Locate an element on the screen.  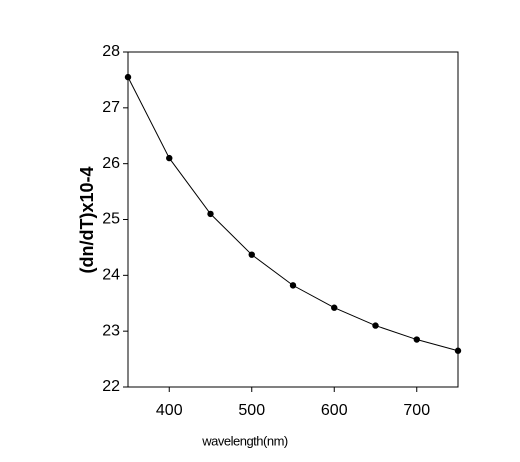
x-tick-label: 600 is located at coordinates (334, 410).